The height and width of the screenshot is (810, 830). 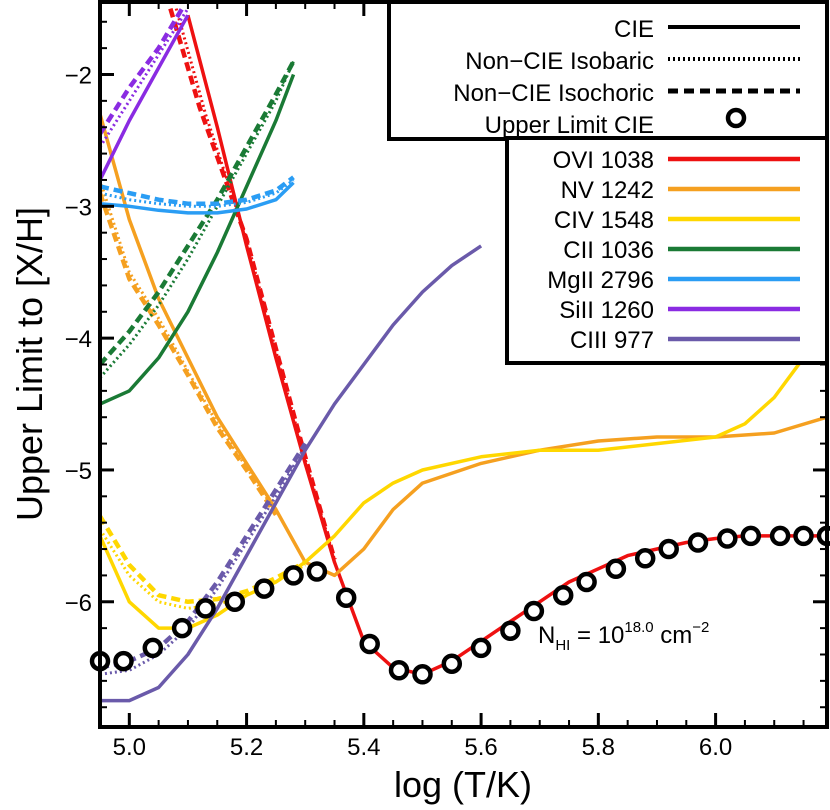 What do you see at coordinates (480, 747) in the screenshot?
I see `x-tick-label: 5.6` at bounding box center [480, 747].